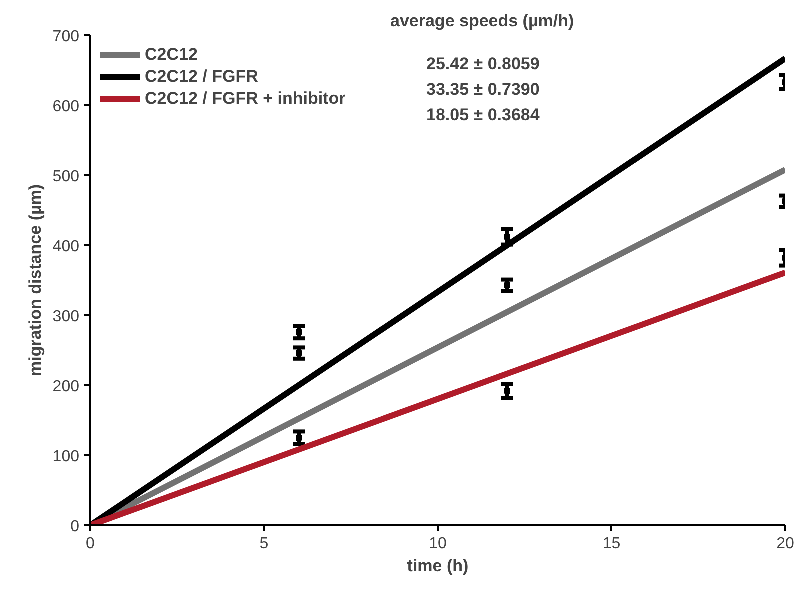  I want to click on x-tick-label: 5, so click(264, 544).